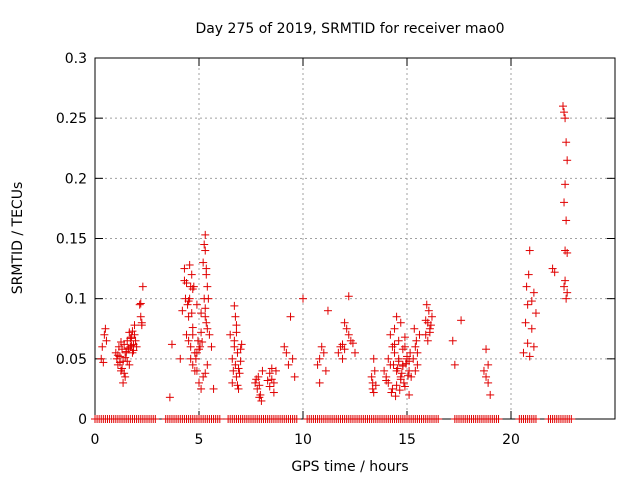  What do you see at coordinates (95, 440) in the screenshot?
I see `x-tick-label: 0` at bounding box center [95, 440].